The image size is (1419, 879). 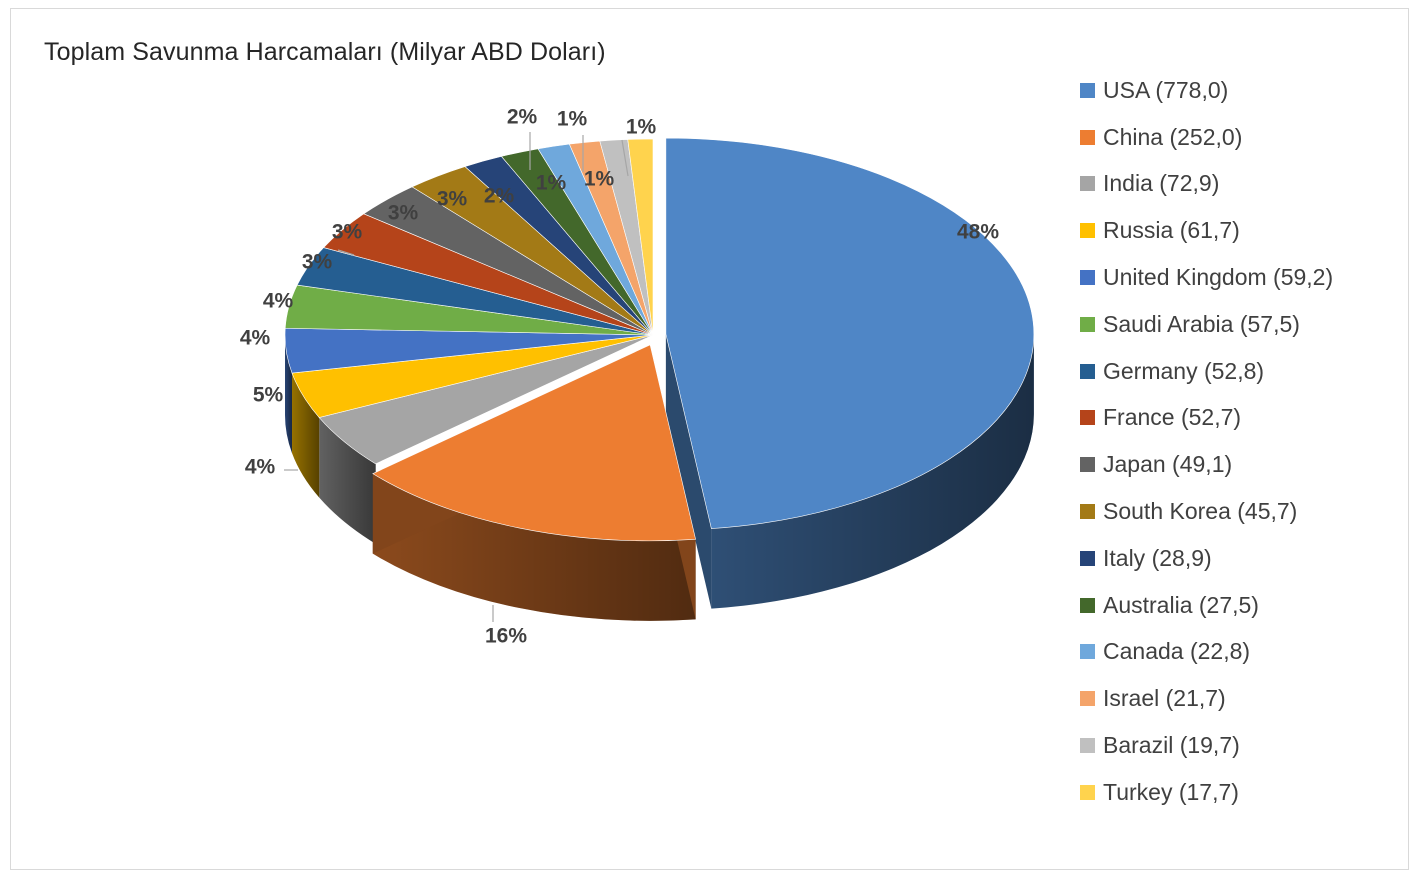 What do you see at coordinates (1240, 464) in the screenshot?
I see `legend-item-japan: Japan (49,1)` at bounding box center [1240, 464].